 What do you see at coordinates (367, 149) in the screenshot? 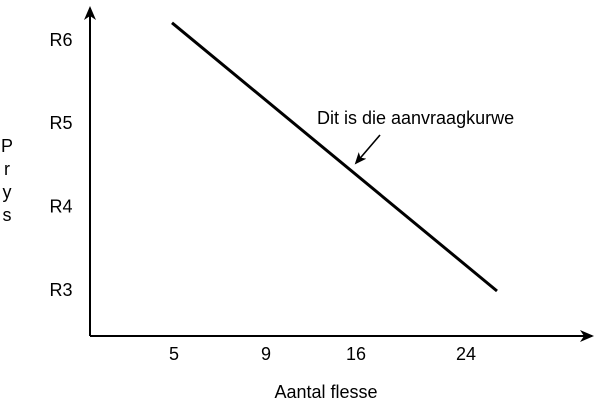
I see `annotation-arrow` at bounding box center [367, 149].